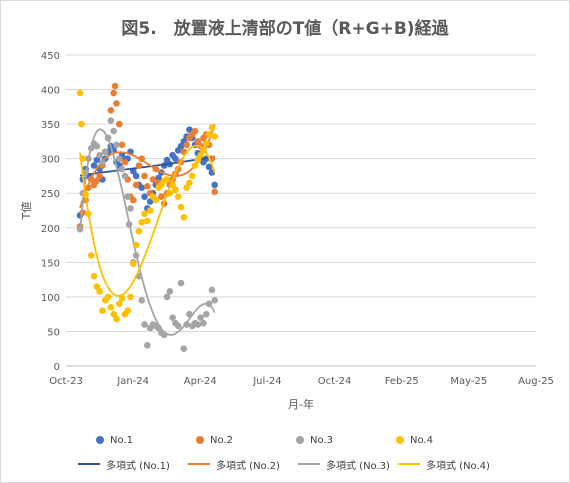 This screenshot has height=483, width=570. What do you see at coordinates (309, 464) in the screenshot?
I see `legend-line-trend-no3` at bounding box center [309, 464].